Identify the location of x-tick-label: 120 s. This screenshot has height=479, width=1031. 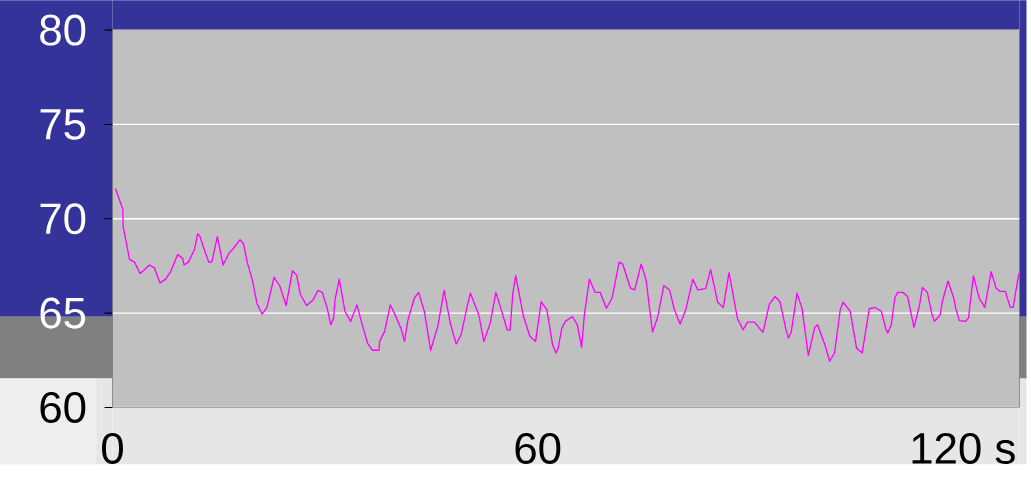
(963, 449).